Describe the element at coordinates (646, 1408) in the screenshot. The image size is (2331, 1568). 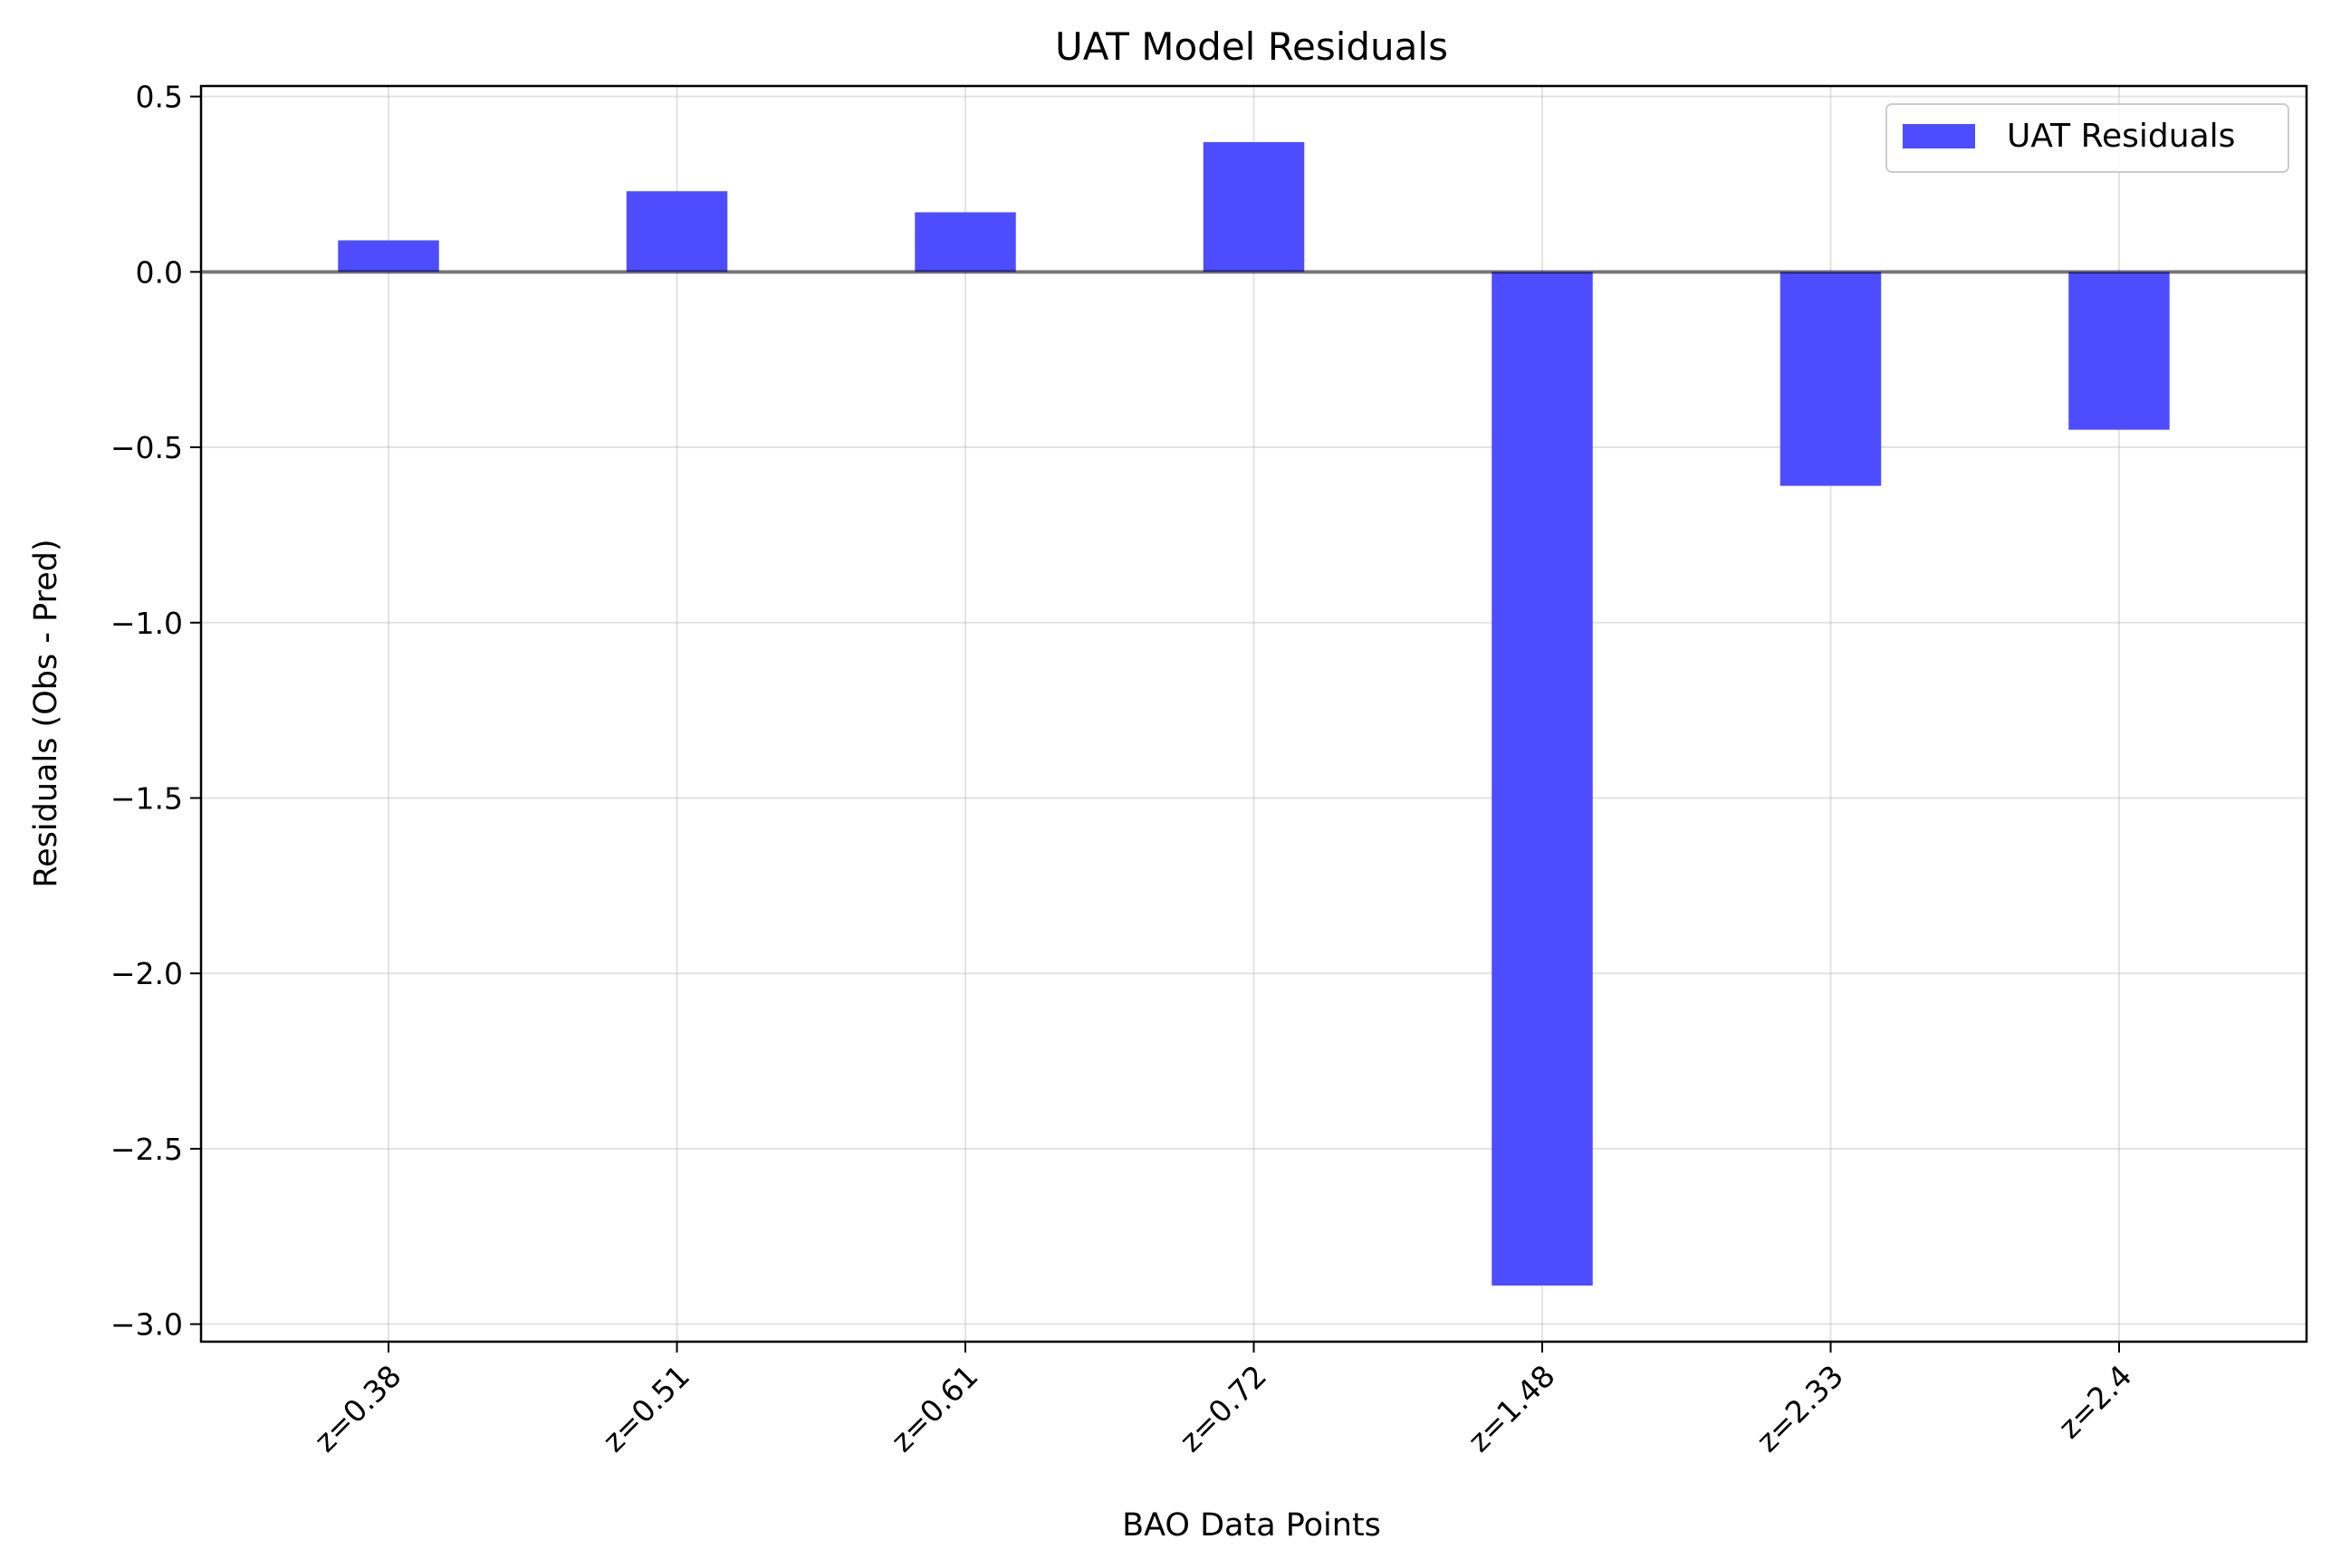
I see `x-tick-label: z=0.51` at that location.